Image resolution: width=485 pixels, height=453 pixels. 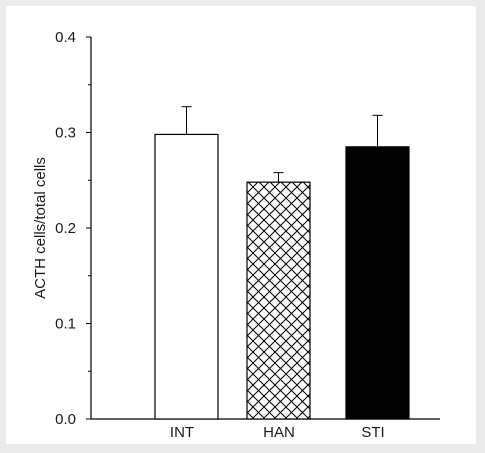 I want to click on y-tick-label-0: 0.0, so click(x=65, y=419).